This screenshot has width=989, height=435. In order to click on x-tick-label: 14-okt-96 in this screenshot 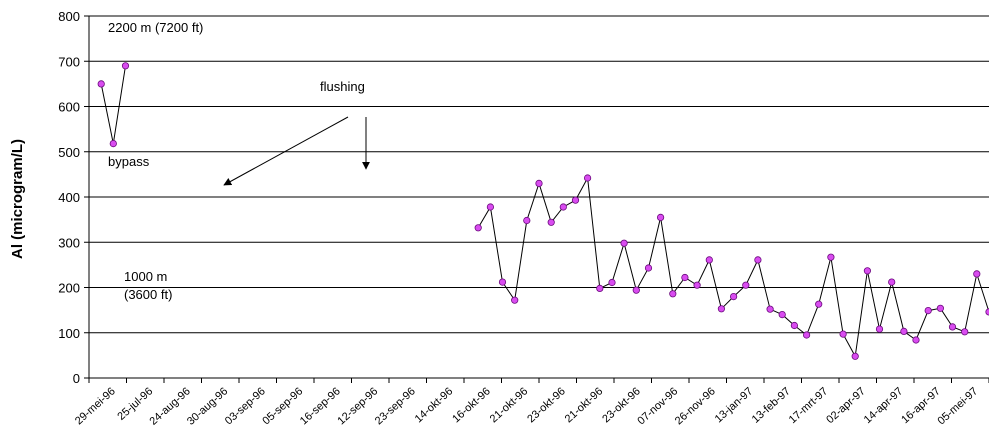, I will do `click(434, 405)`.